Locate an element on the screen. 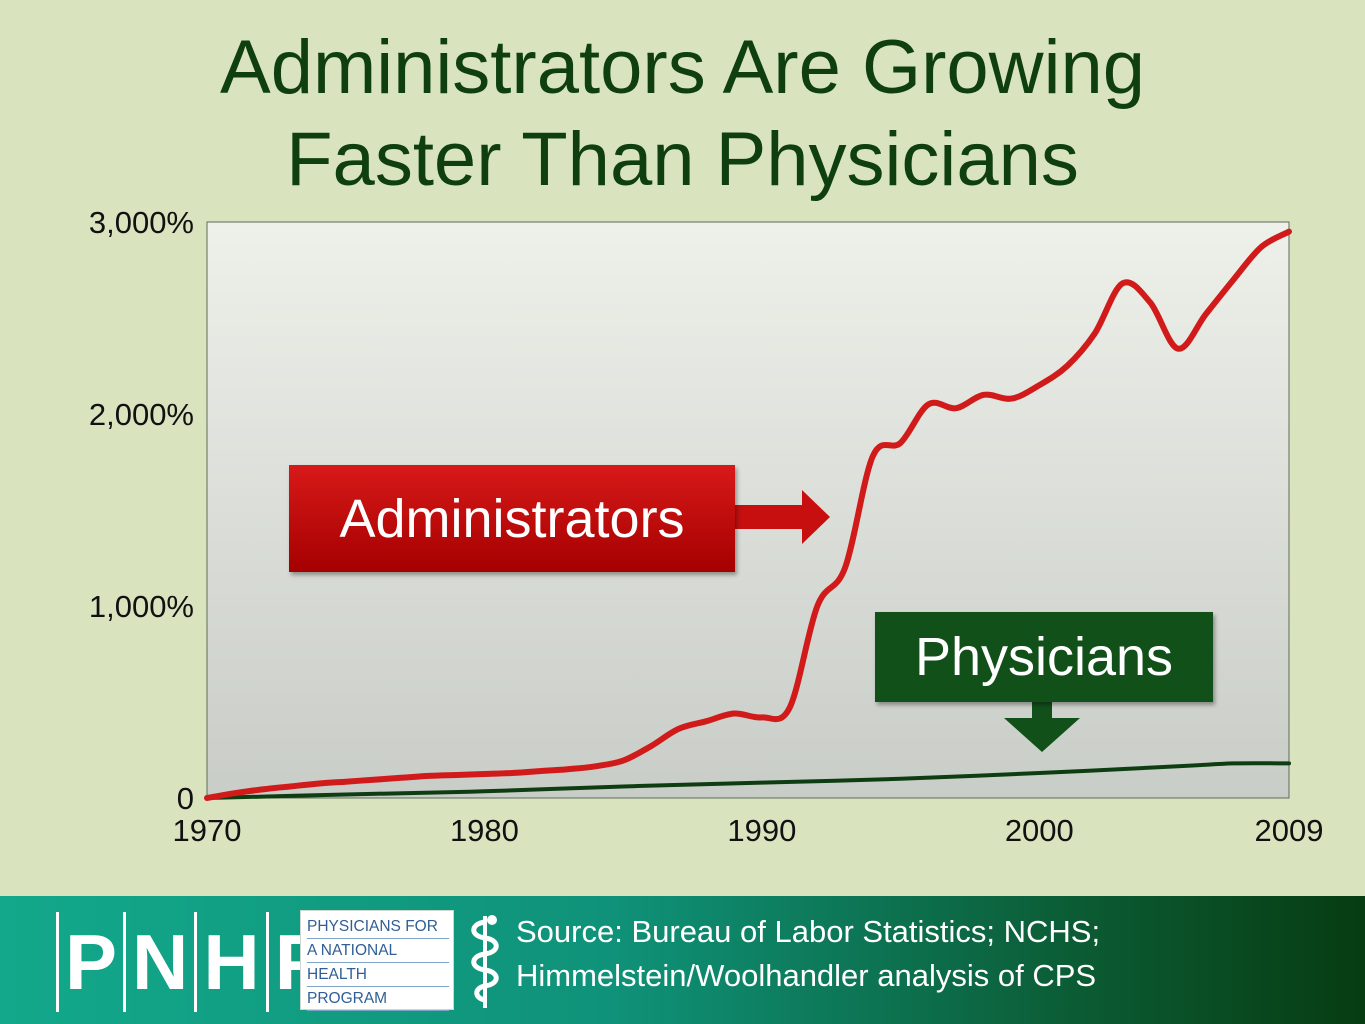  x-tick-label: 1970 is located at coordinates (207, 830).